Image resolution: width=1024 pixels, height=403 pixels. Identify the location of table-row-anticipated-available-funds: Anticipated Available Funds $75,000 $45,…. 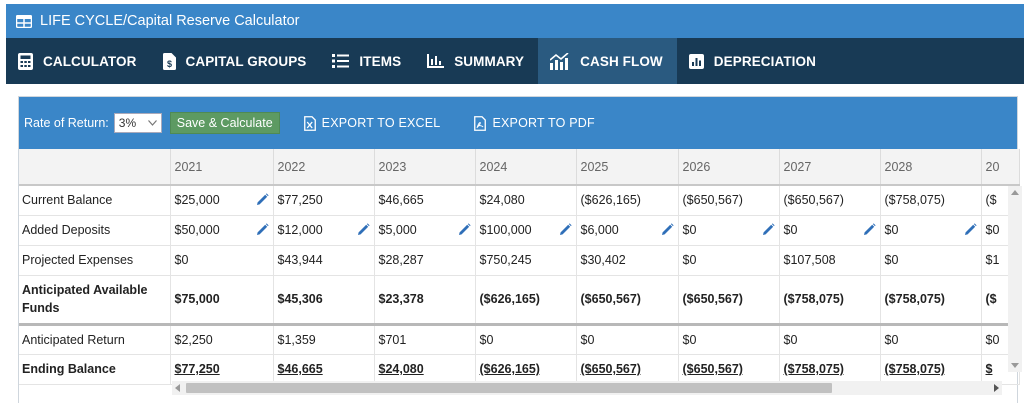
(519, 300).